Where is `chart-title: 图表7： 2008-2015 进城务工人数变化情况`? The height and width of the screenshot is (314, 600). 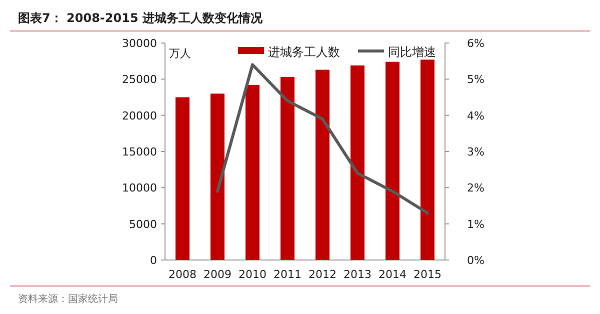
chart-title: 图表7： 2008-2015 进城务工人数变化情况 is located at coordinates (141, 18).